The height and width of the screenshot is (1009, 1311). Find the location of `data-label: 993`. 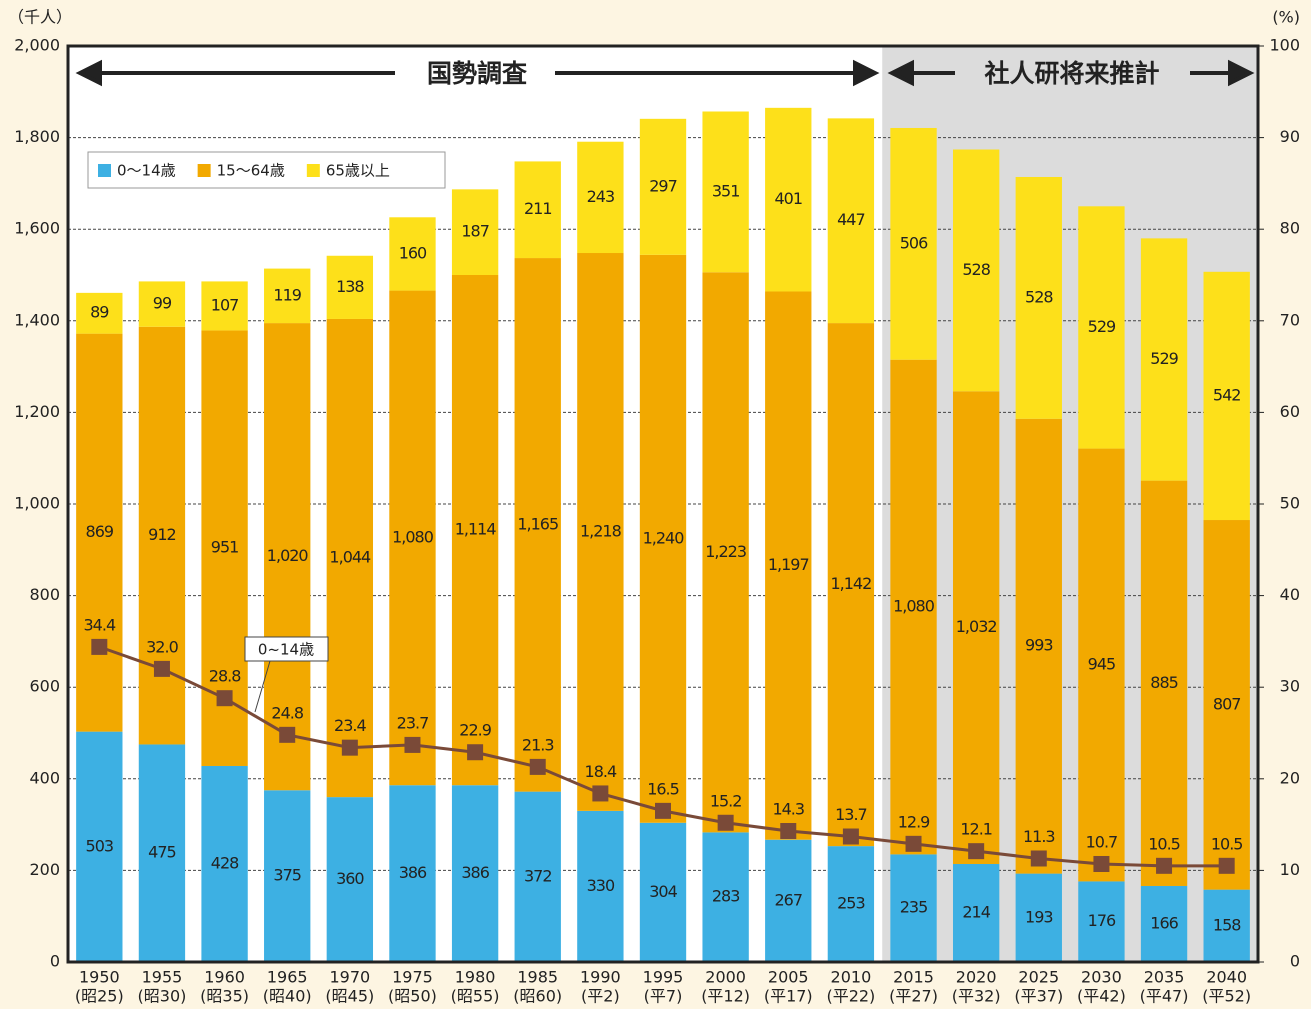

data-label: 993 is located at coordinates (1039, 645).